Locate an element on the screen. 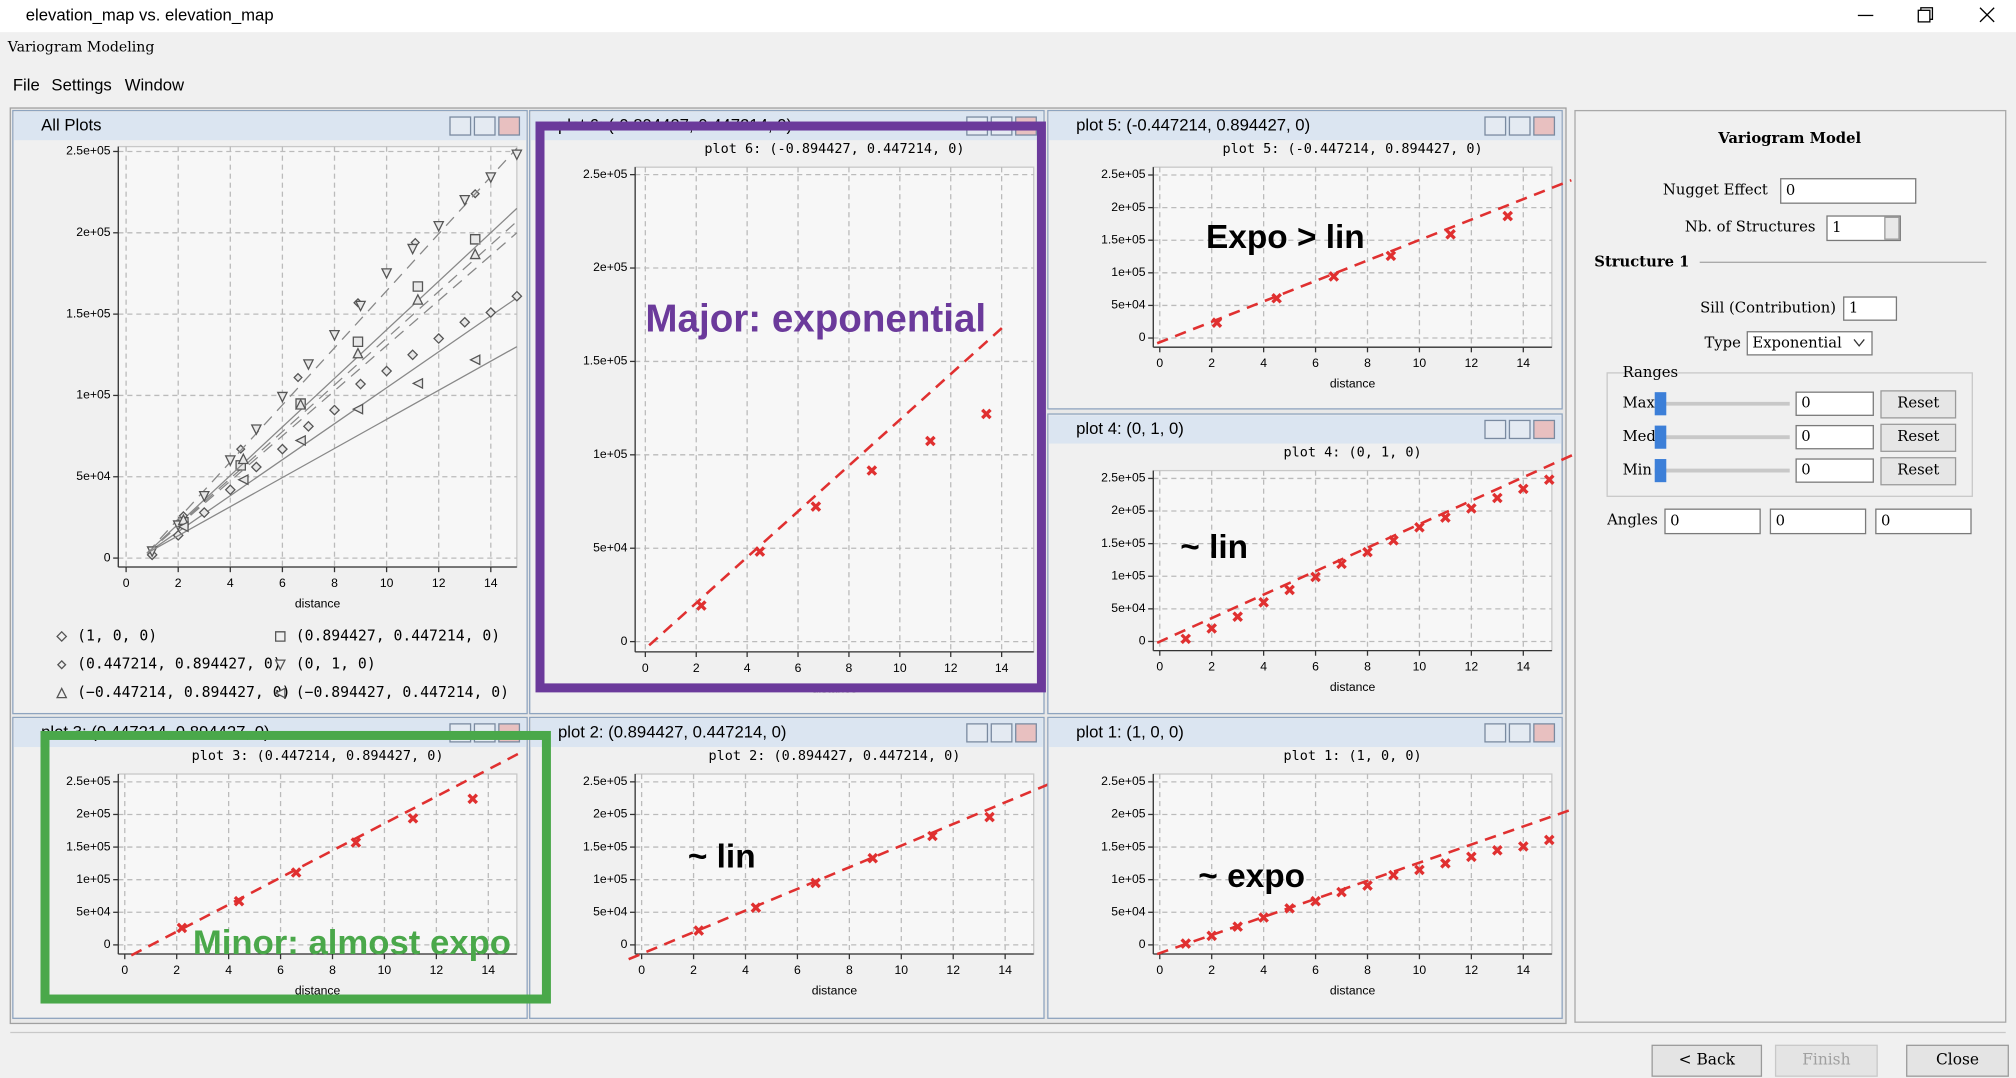 The width and height of the screenshot is (2016, 1078). input-value: 1 is located at coordinates (1853, 308).